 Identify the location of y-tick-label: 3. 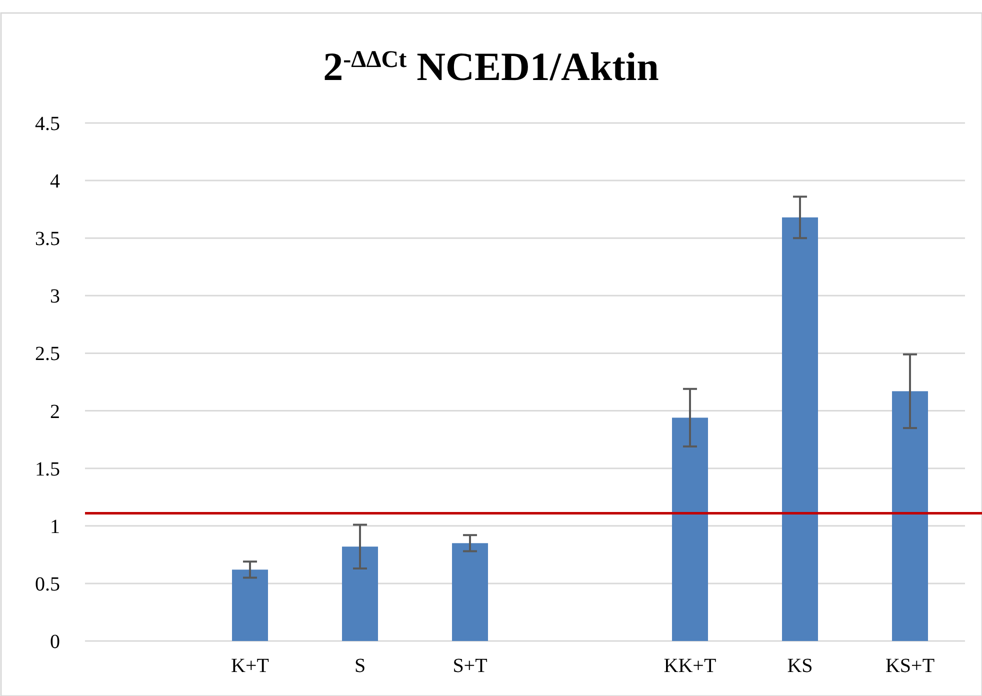
(55, 297).